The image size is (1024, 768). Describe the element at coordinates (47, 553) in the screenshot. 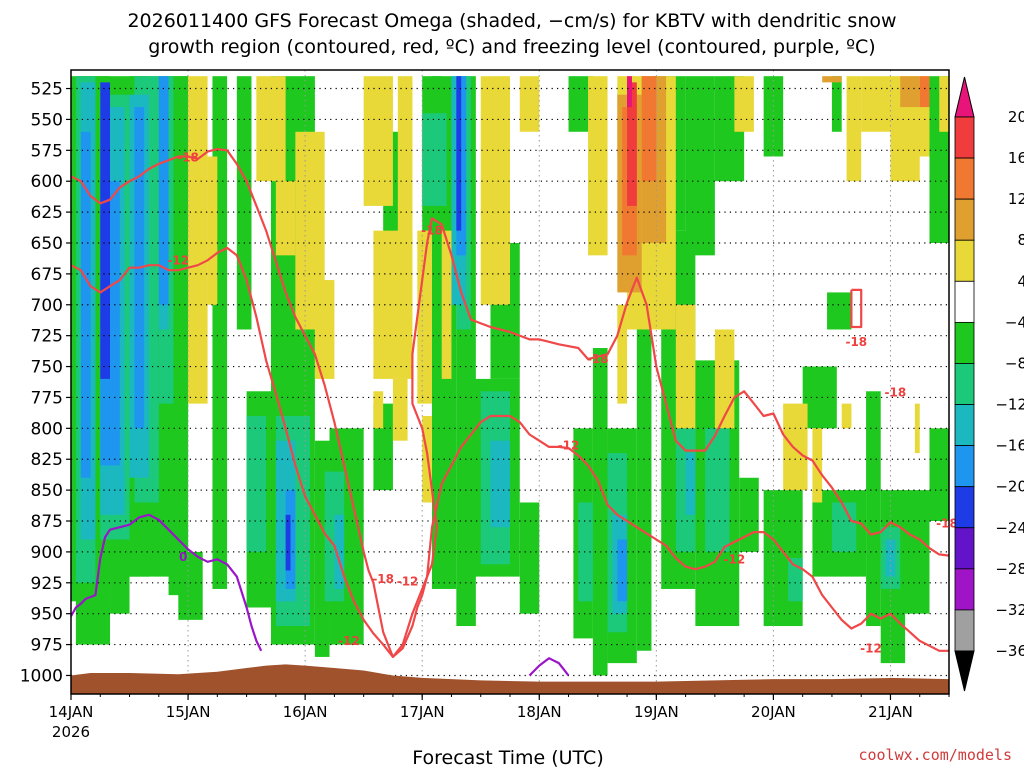

I see `y-tick-label: 900` at that location.